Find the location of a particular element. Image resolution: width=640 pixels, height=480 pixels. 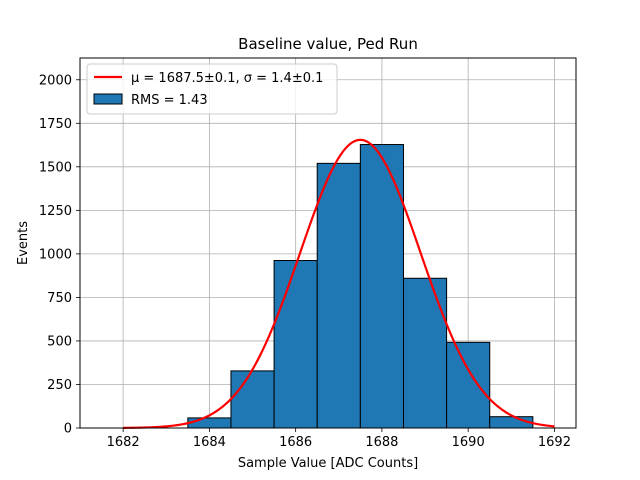

legend-box is located at coordinates (212, 89).